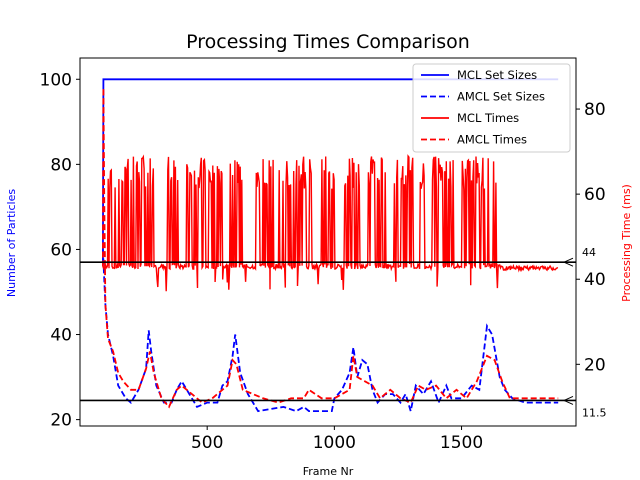  Describe the element at coordinates (61, 336) in the screenshot. I see `y-tick-left-label: 40` at that location.